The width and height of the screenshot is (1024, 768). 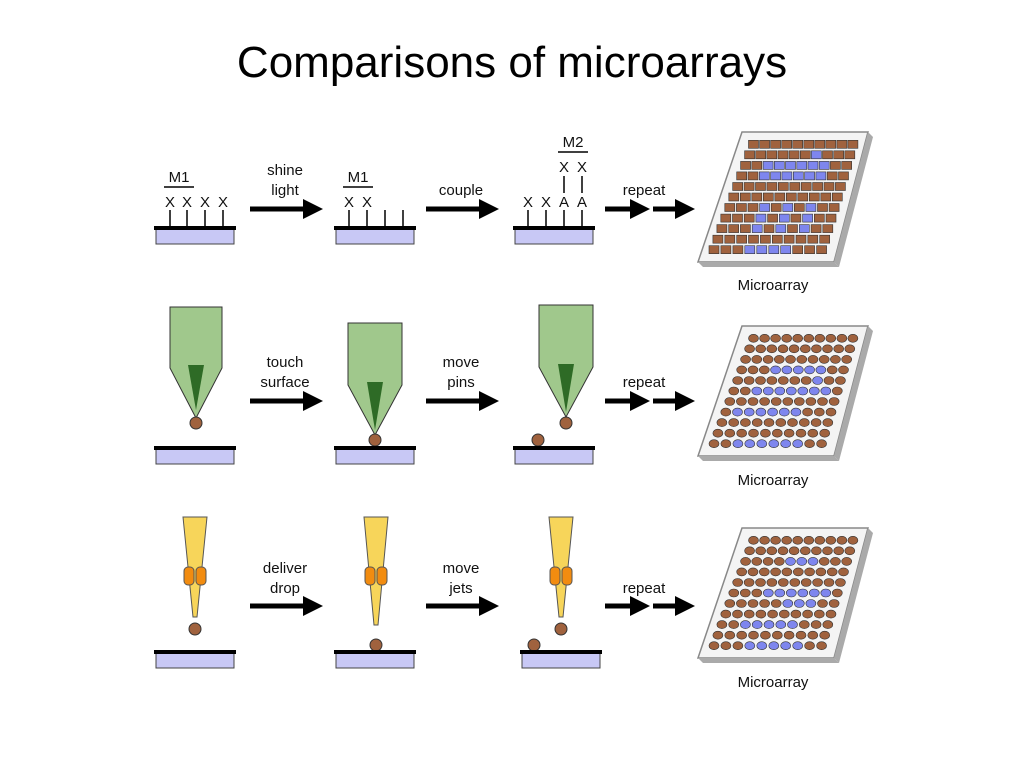 What do you see at coordinates (223, 202) in the screenshot?
I see `x-mark: X` at bounding box center [223, 202].